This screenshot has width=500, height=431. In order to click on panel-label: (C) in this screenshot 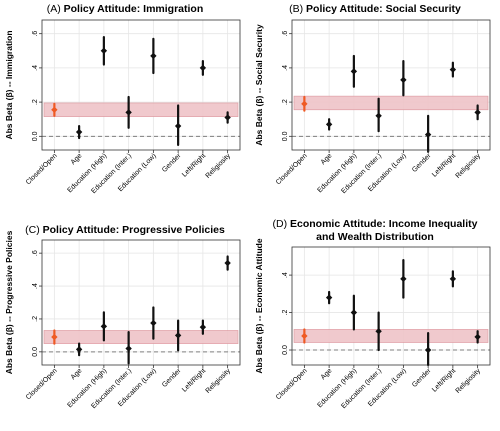, I will do `click(32, 230)`.